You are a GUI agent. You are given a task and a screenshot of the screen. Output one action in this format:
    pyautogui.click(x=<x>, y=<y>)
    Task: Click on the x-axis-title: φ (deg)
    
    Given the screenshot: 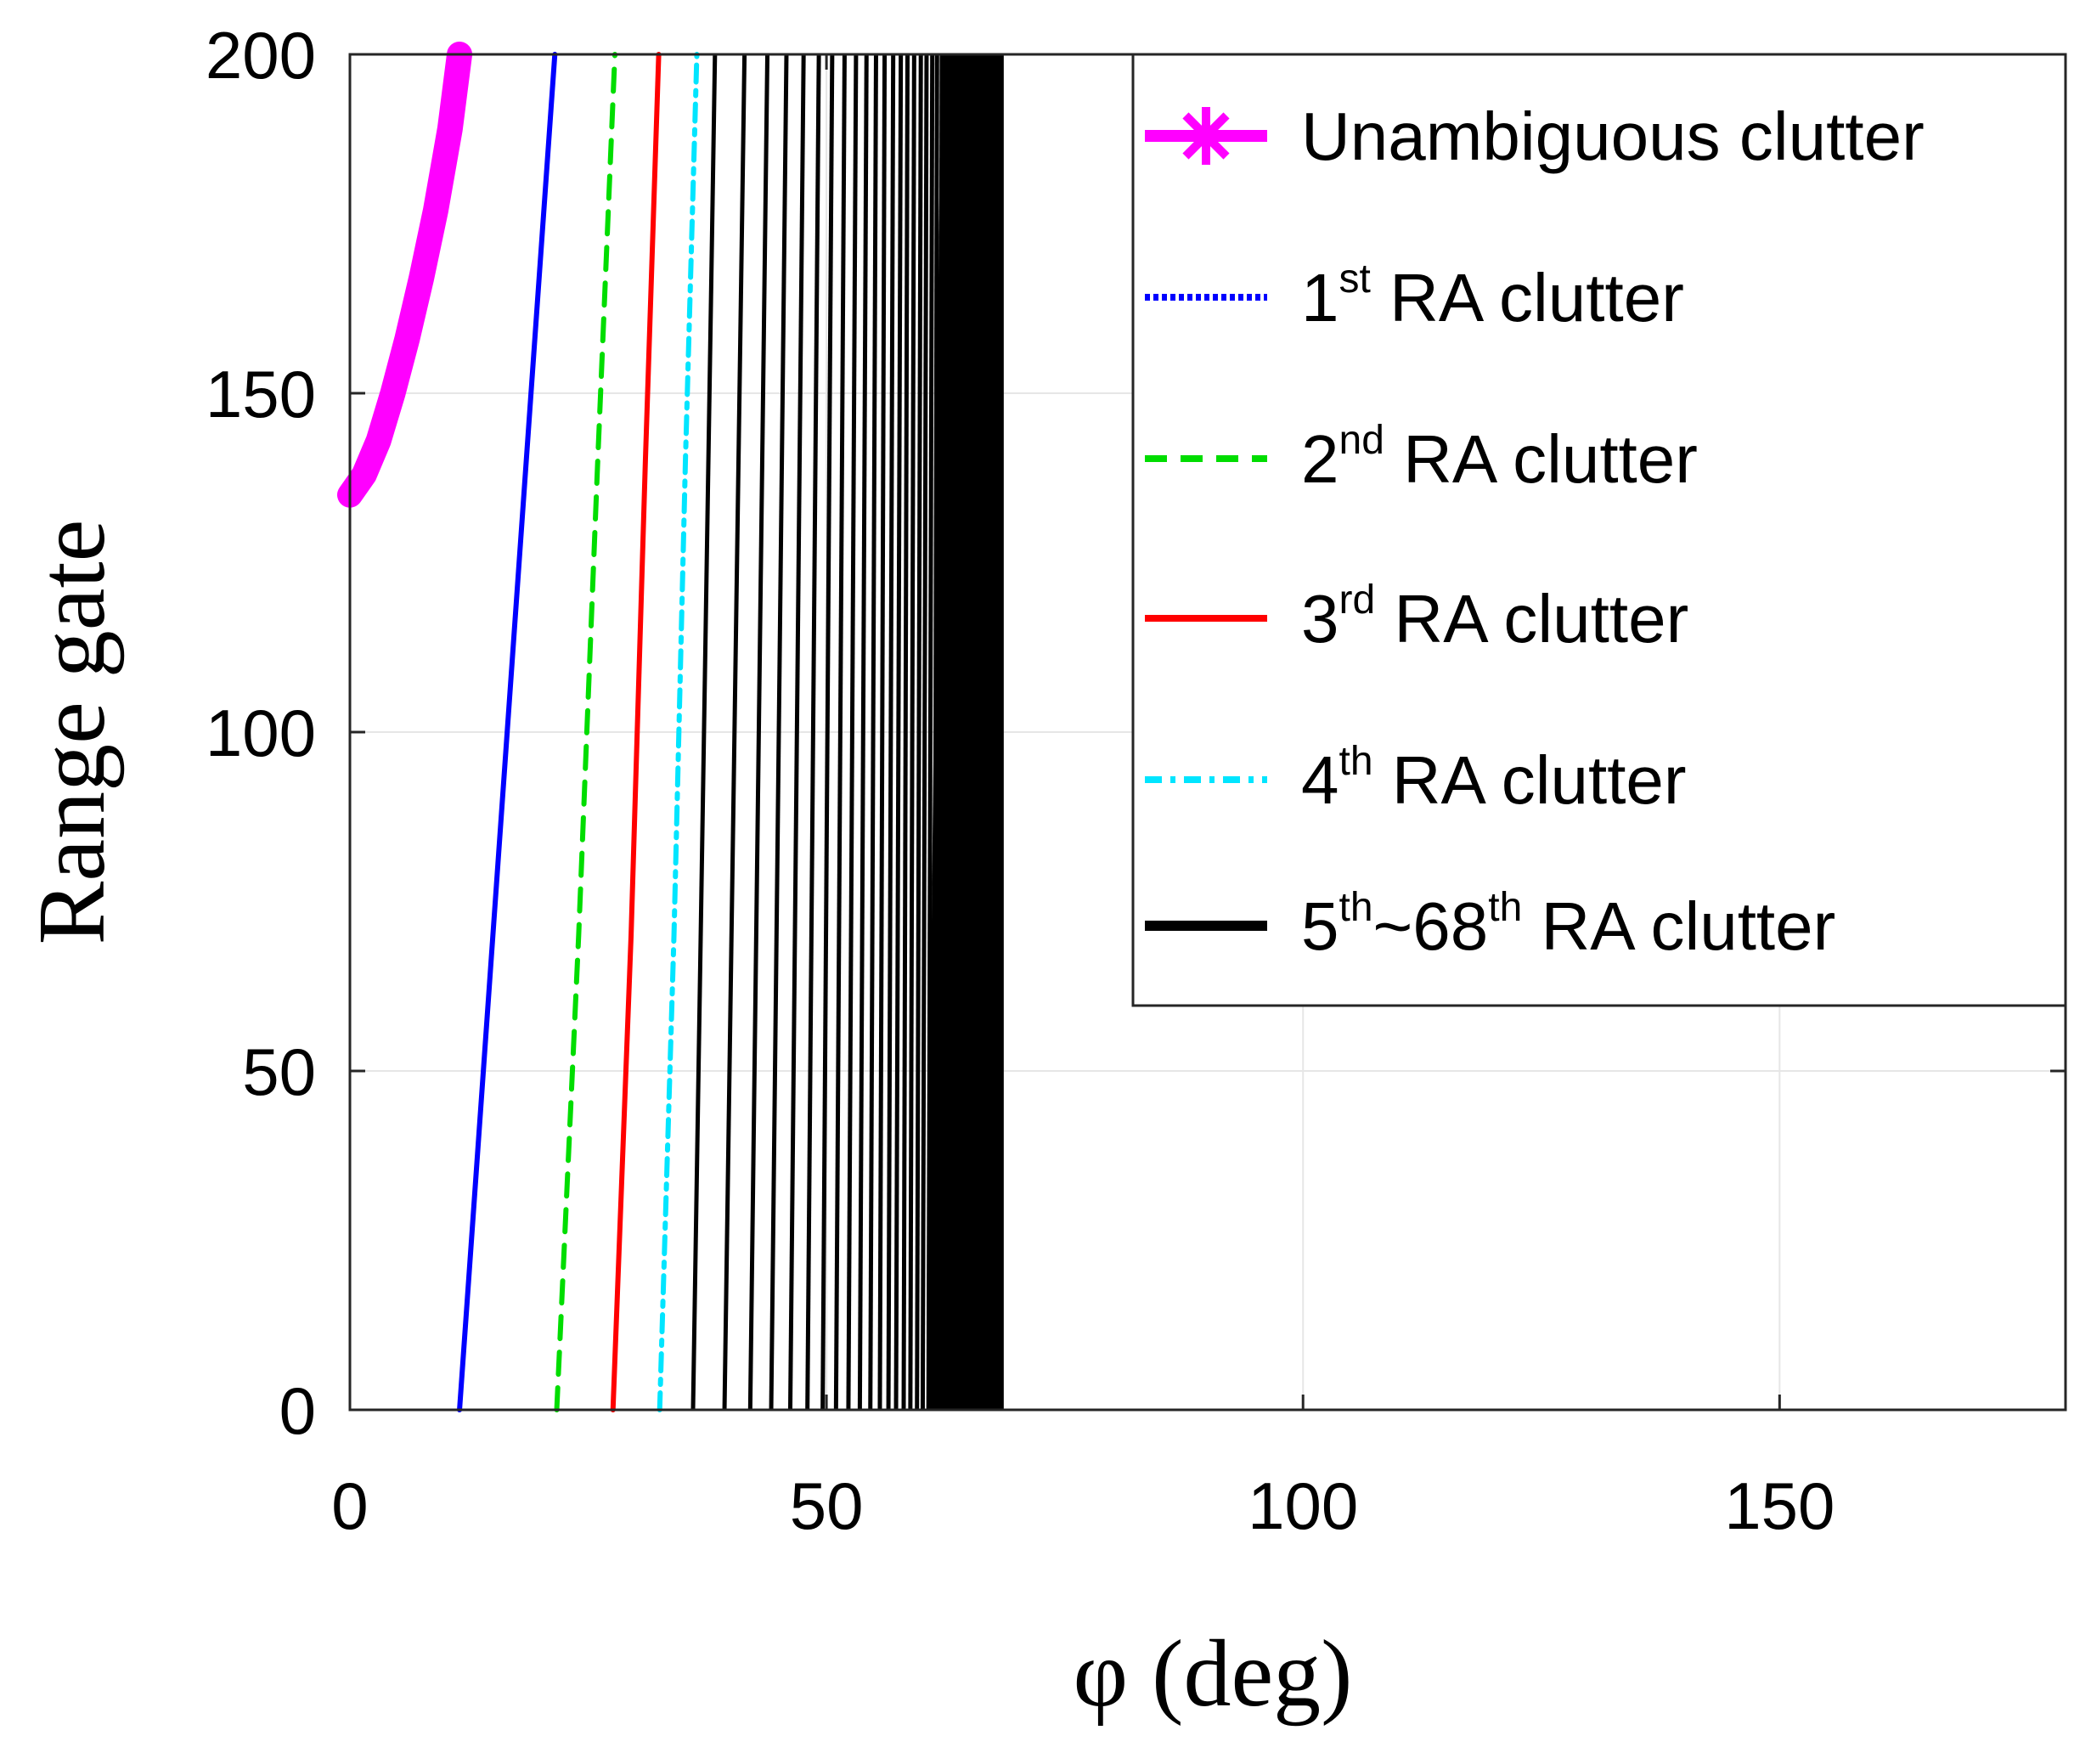 What is the action you would take?
    pyautogui.click(x=1214, y=1674)
    